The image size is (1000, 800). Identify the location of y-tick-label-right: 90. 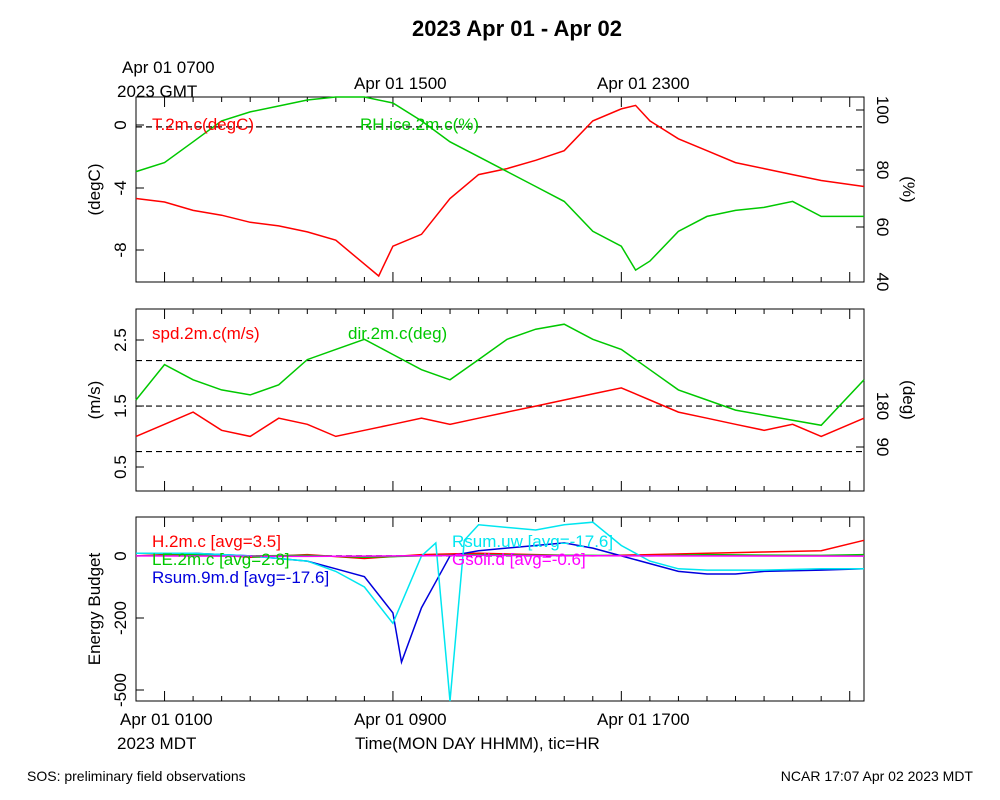
(882, 447).